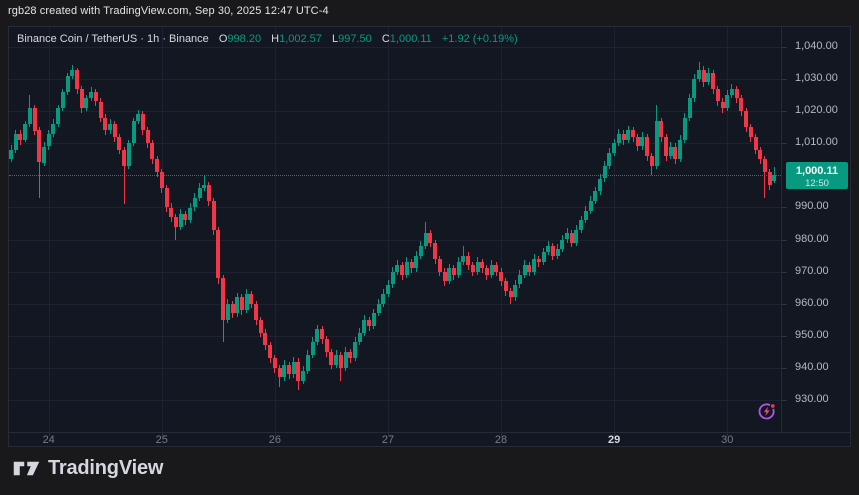 The width and height of the screenshot is (859, 495). What do you see at coordinates (275, 229) in the screenshot?
I see `grid-line-v` at bounding box center [275, 229].